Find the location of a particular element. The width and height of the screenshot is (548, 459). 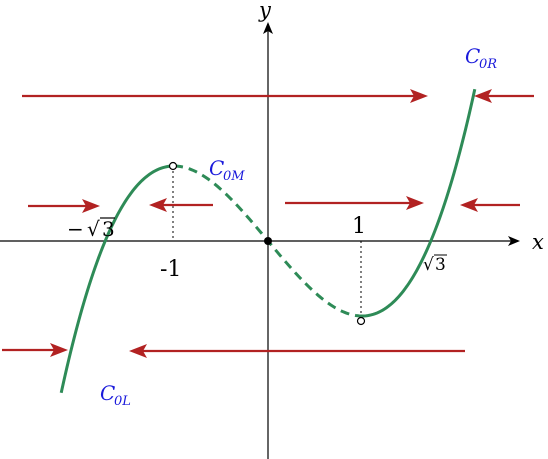

flow-arrow-bottom-left is located at coordinates (297, 351).